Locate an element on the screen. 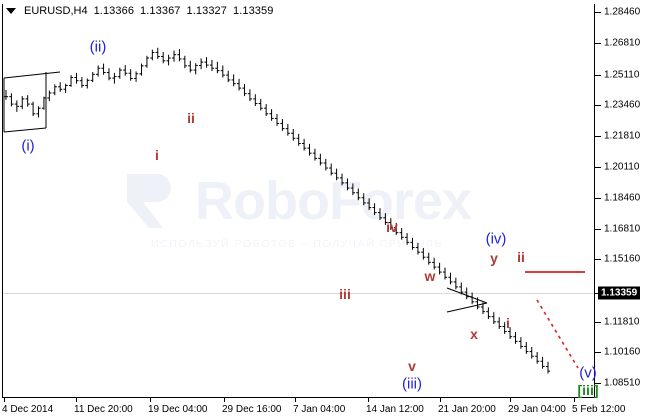 The width and height of the screenshot is (650, 420). price-tick-label: 1.25110 is located at coordinates (622, 75).